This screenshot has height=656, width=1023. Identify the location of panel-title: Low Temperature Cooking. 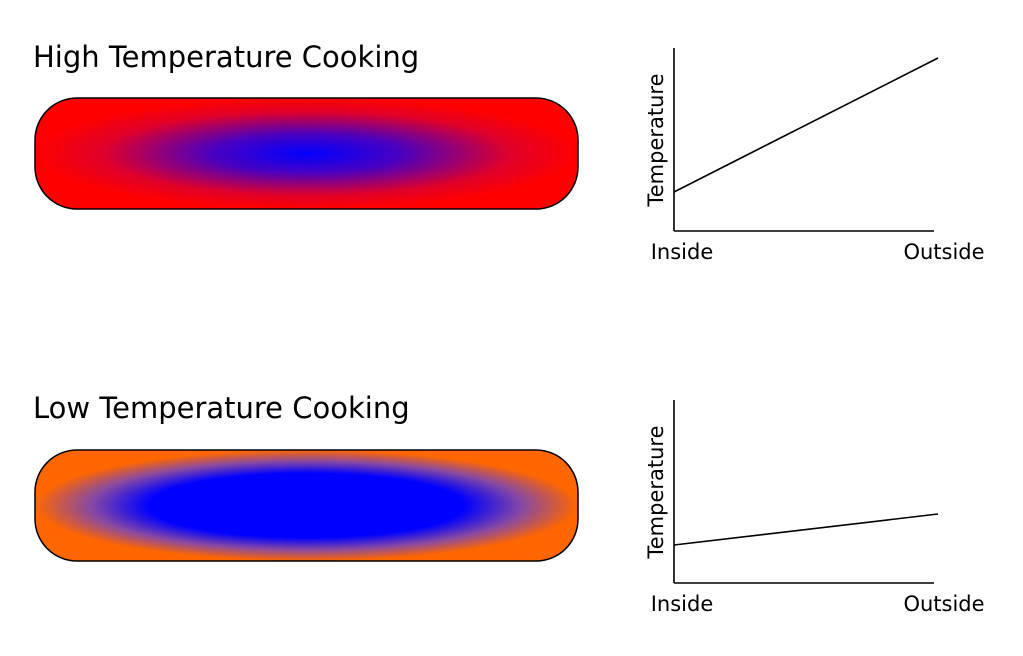
(221, 408).